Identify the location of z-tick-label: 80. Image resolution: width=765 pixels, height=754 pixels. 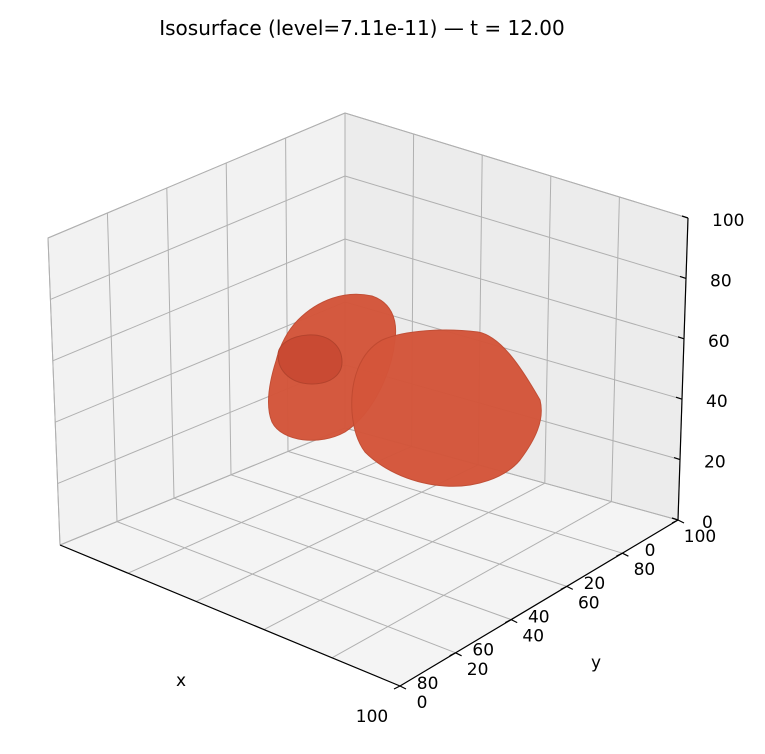
(721, 281).